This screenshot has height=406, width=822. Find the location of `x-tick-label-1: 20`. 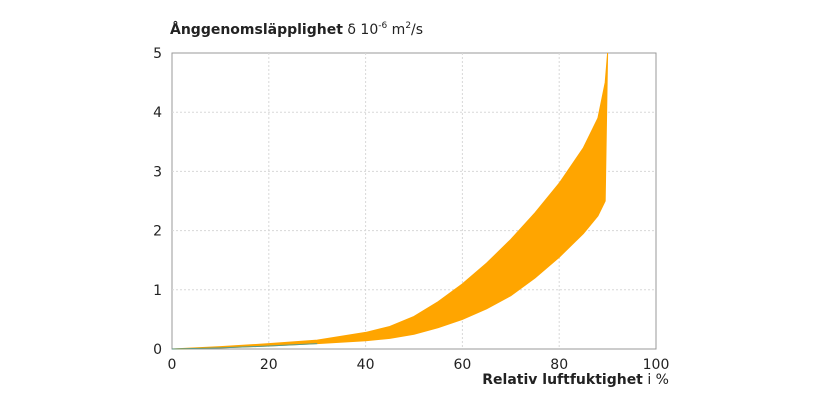

x-tick-label-1: 20 is located at coordinates (269, 365).